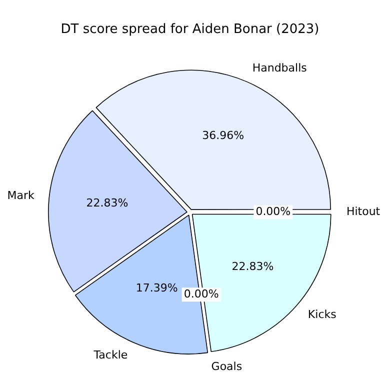 This screenshot has height=390, width=390. What do you see at coordinates (223, 135) in the screenshot?
I see `data-label: 36.96%` at bounding box center [223, 135].